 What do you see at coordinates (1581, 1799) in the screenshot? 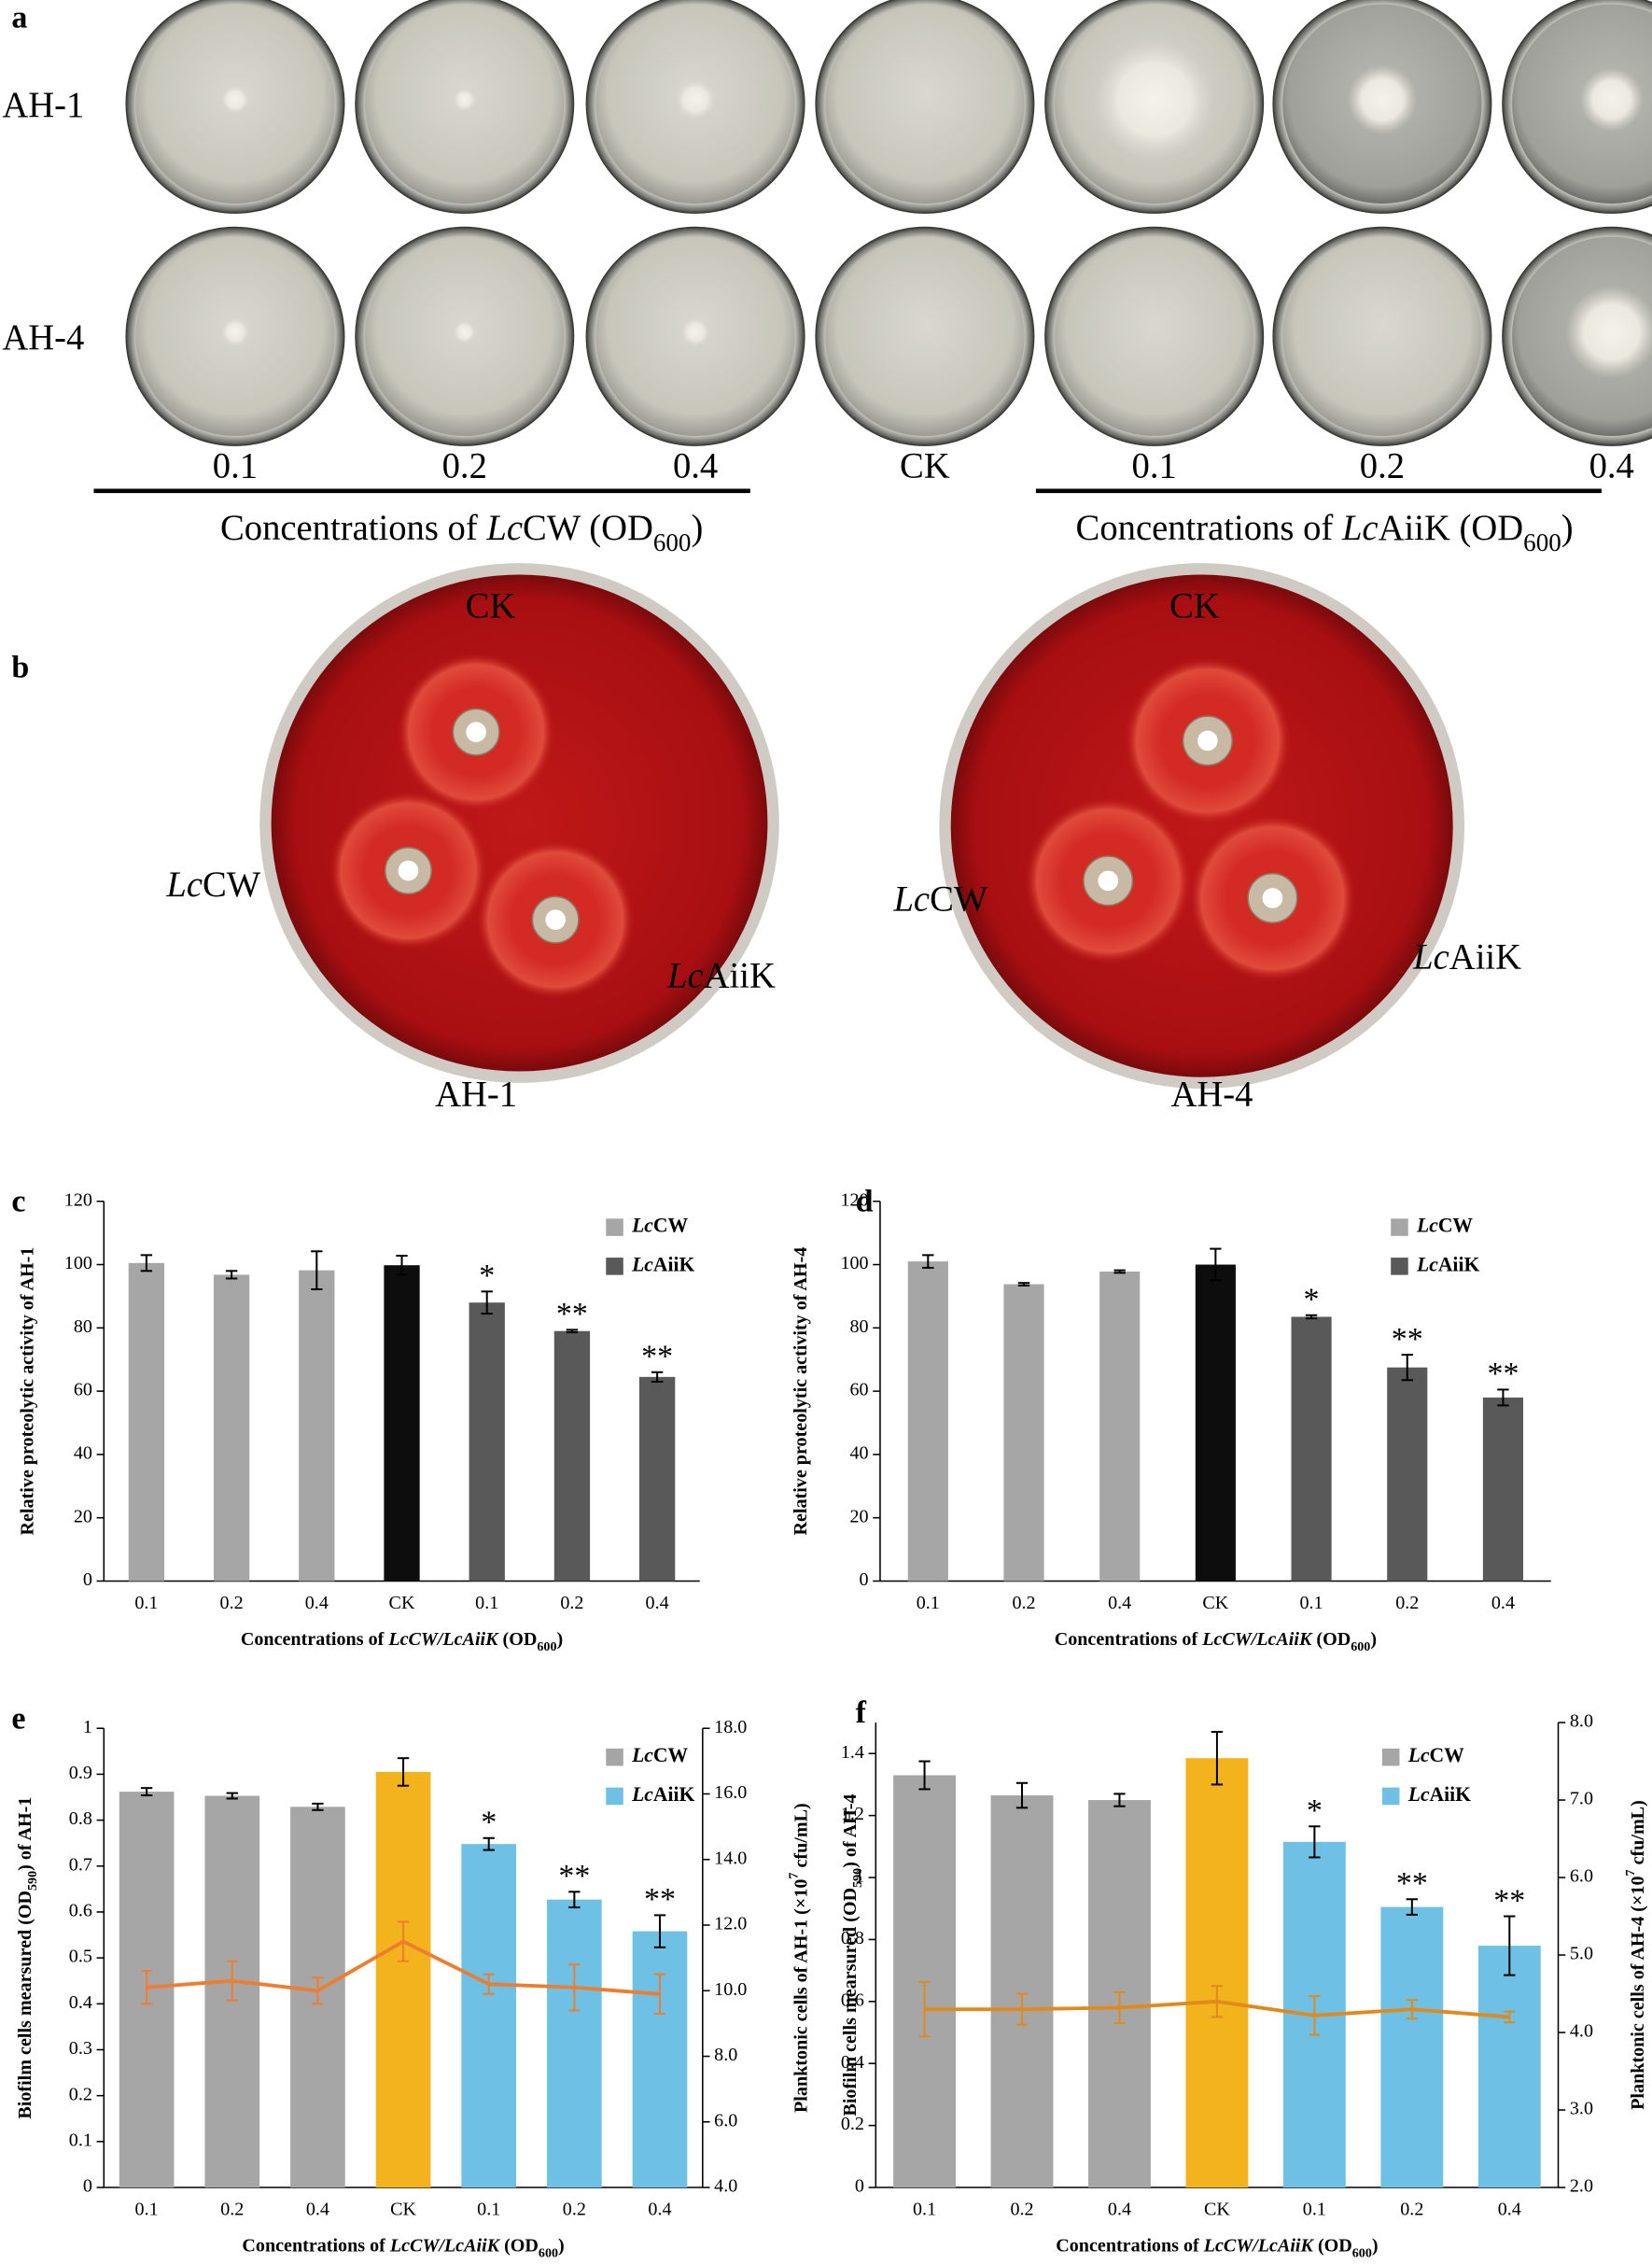
I see `y2-tick-label: 7.0` at bounding box center [1581, 1799].